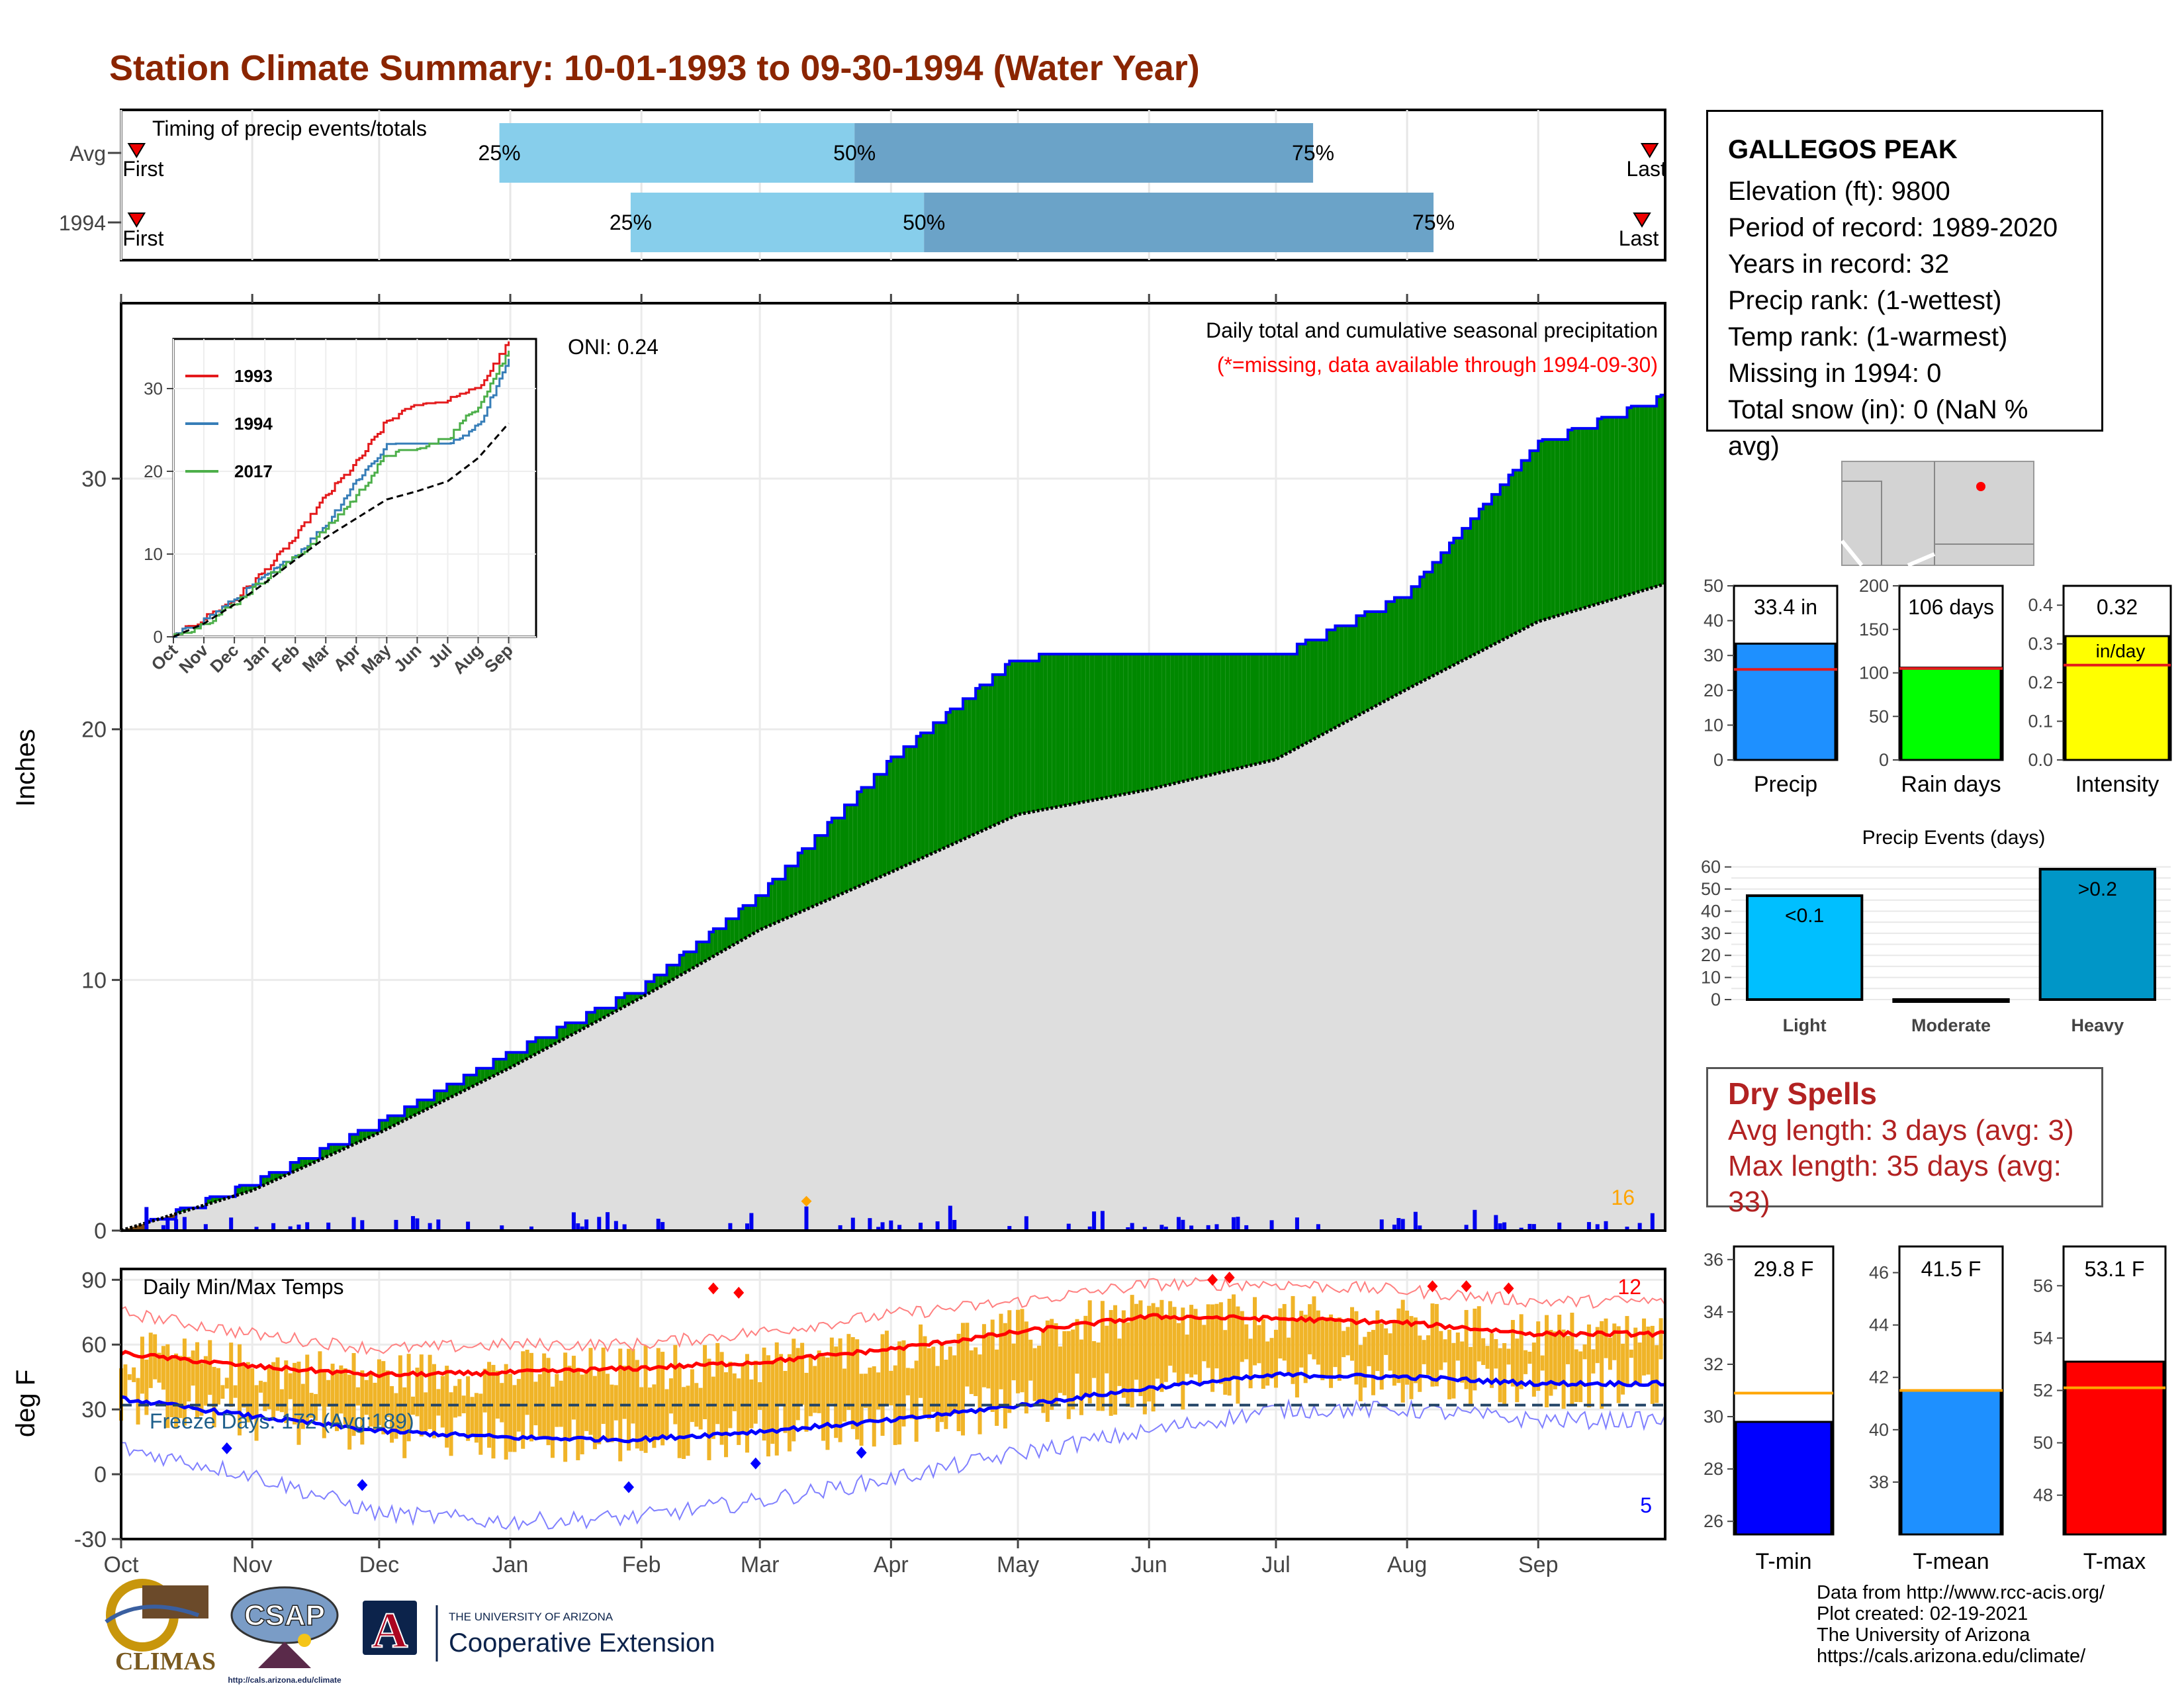 This screenshot has width=2184, height=1688. Describe the element at coordinates (1893, 227) in the screenshot. I see `station-period: Period of record: 1989-2020` at that location.